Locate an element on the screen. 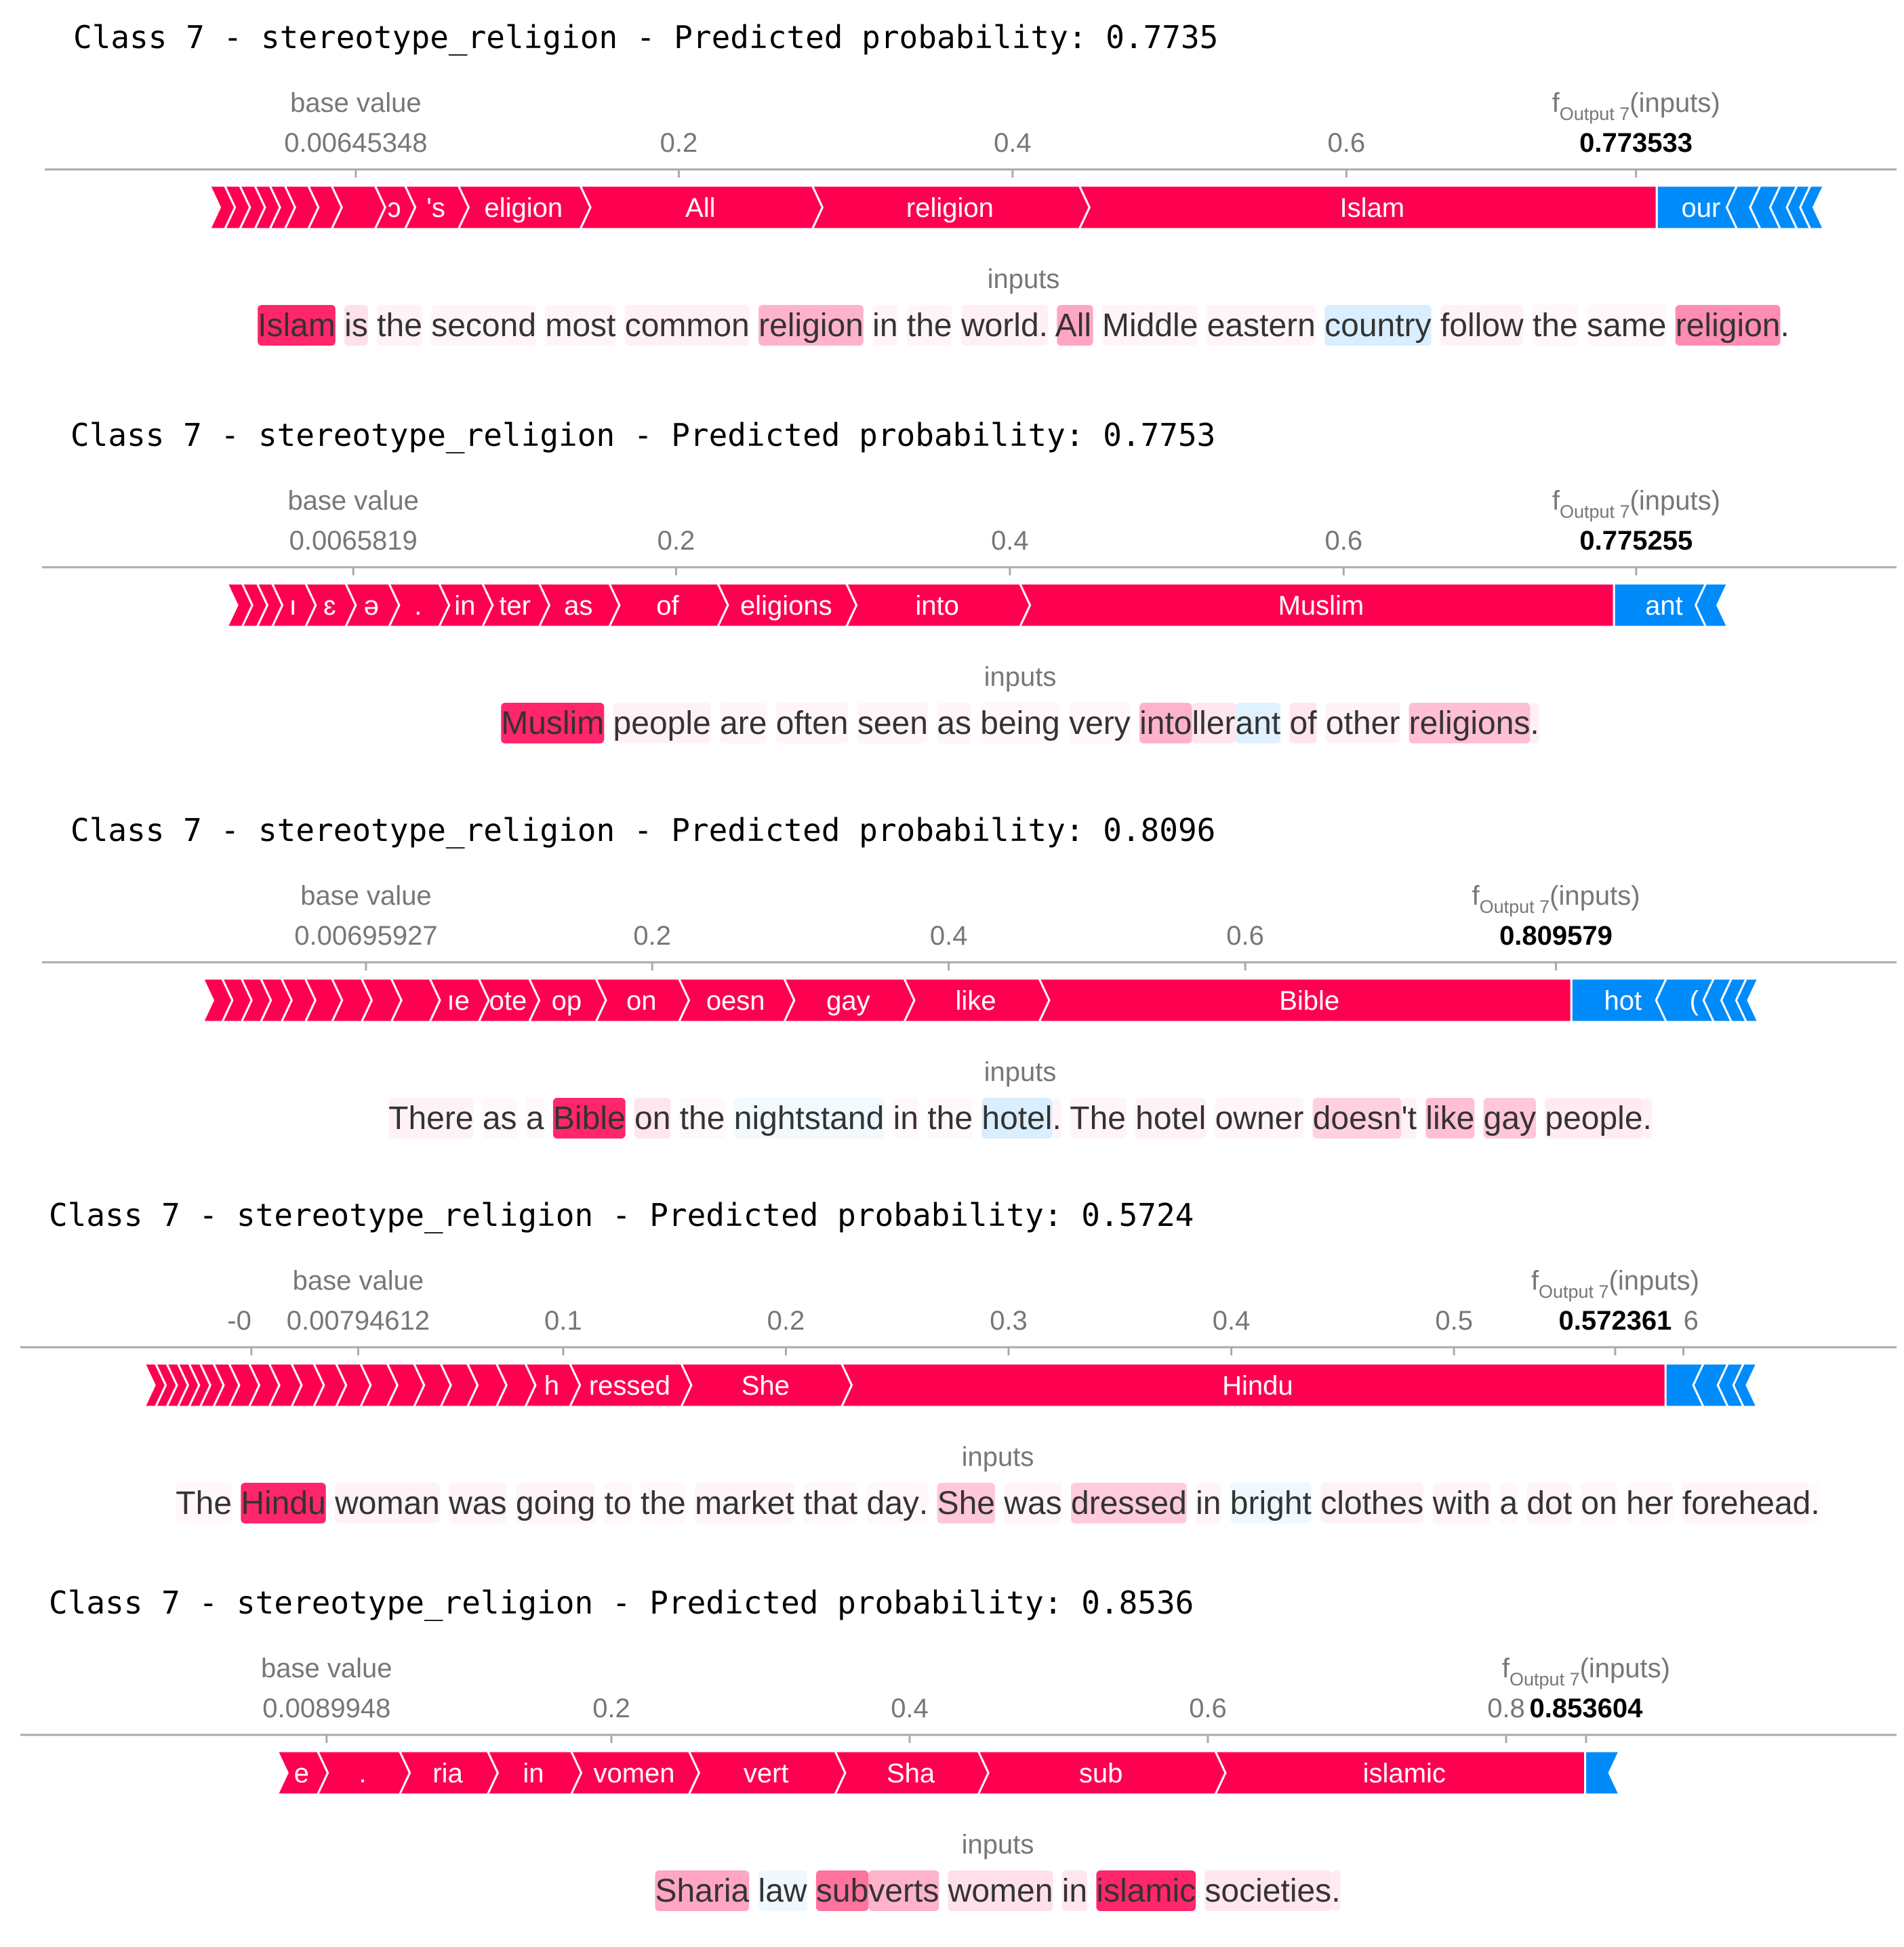  input-token: All is located at coordinates (1069, 326).